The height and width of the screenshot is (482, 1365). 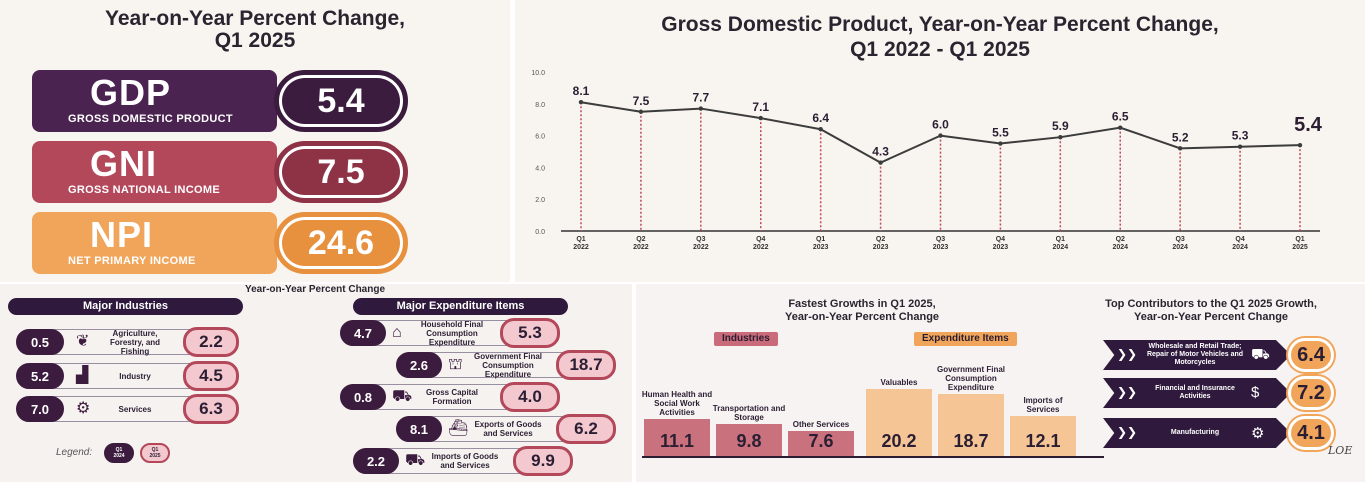 What do you see at coordinates (1127, 354) in the screenshot?
I see `contributor-chevron: ❯❯` at bounding box center [1127, 354].